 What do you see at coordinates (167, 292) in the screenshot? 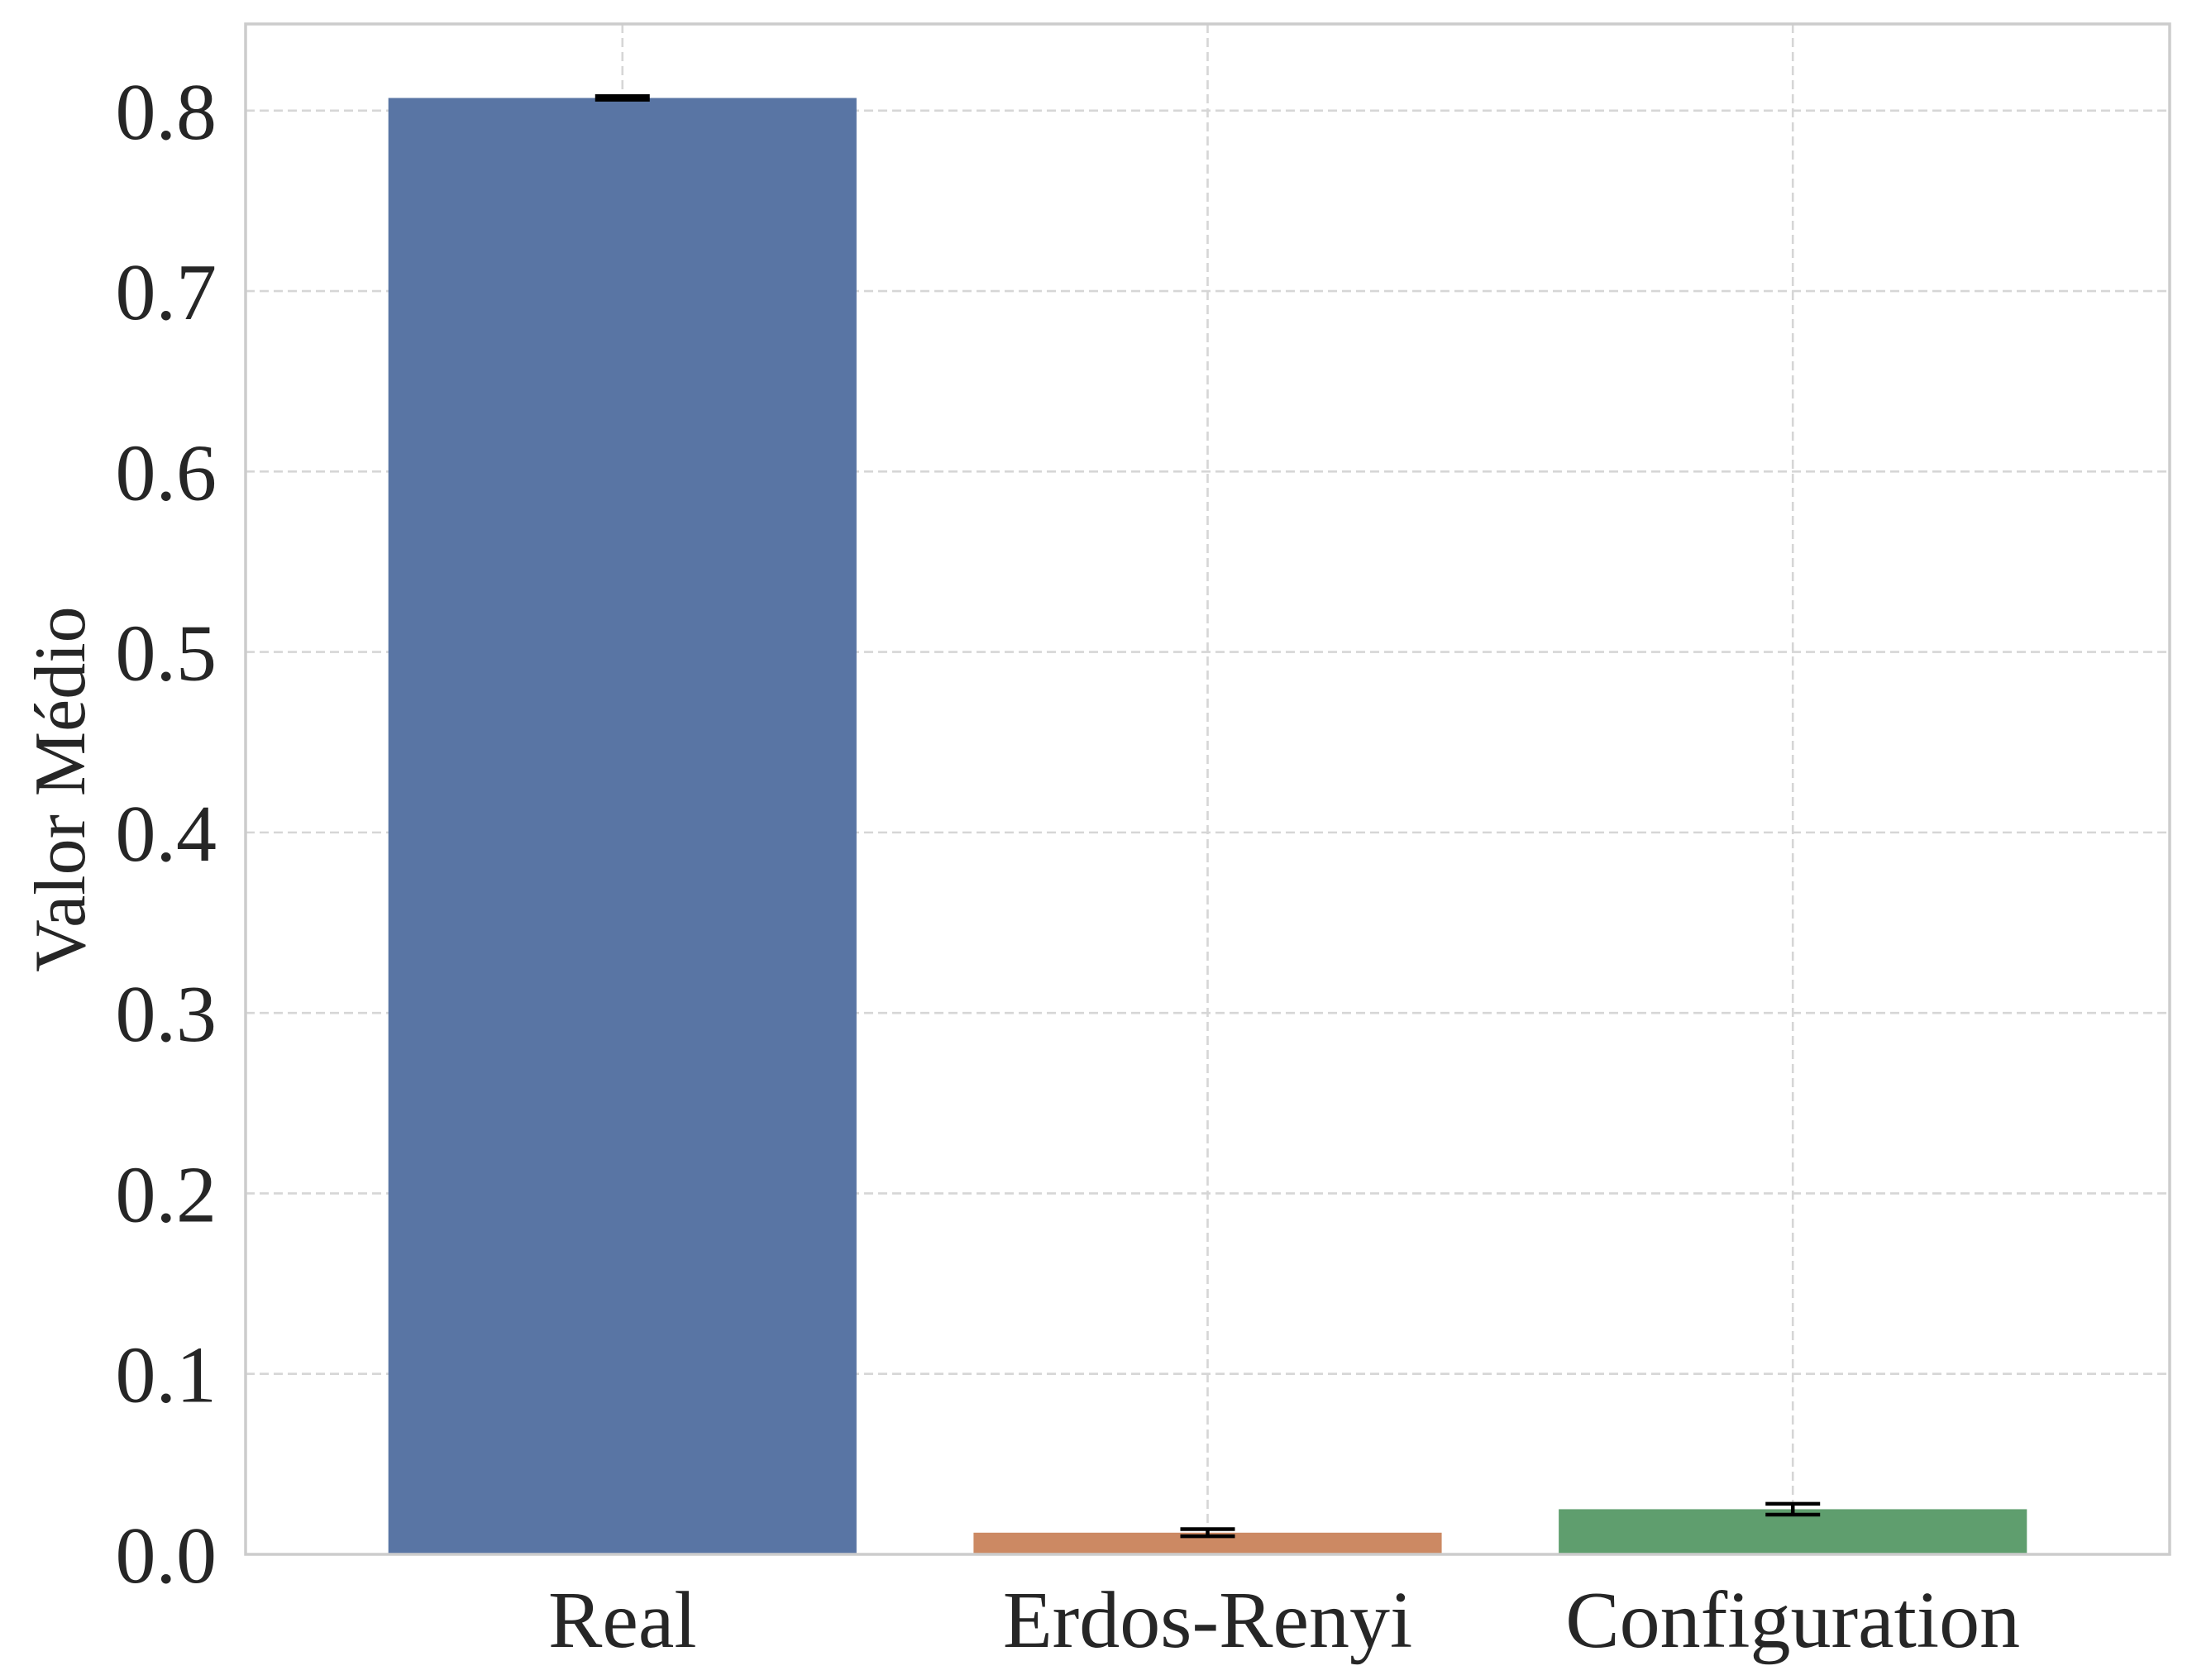
I see `y-tick-label: 0.7` at bounding box center [167, 292].